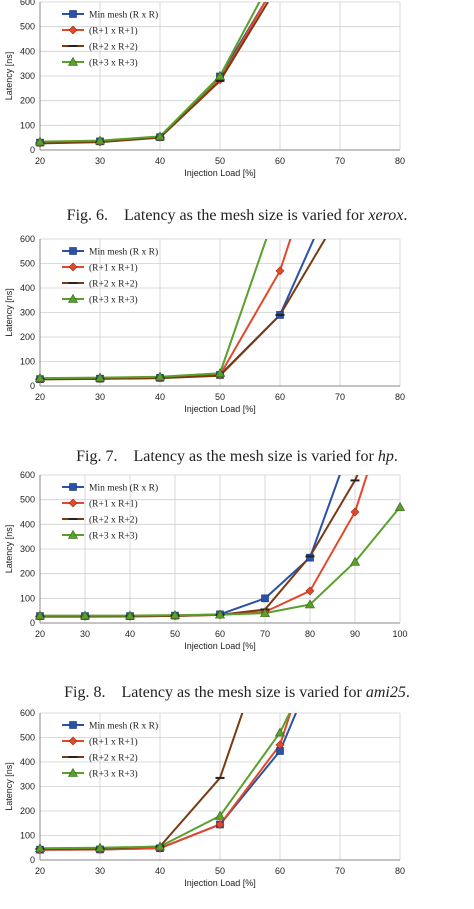  I want to click on caption-fig7-suffix: ., so click(395, 456).